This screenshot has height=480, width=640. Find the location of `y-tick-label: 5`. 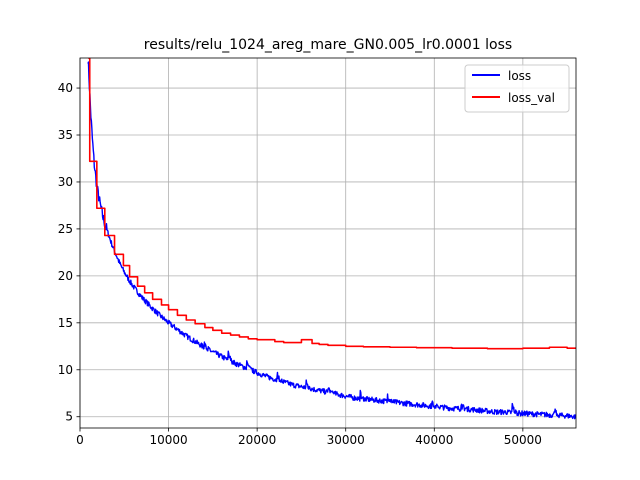

y-tick-label: 5 is located at coordinates (69, 417).